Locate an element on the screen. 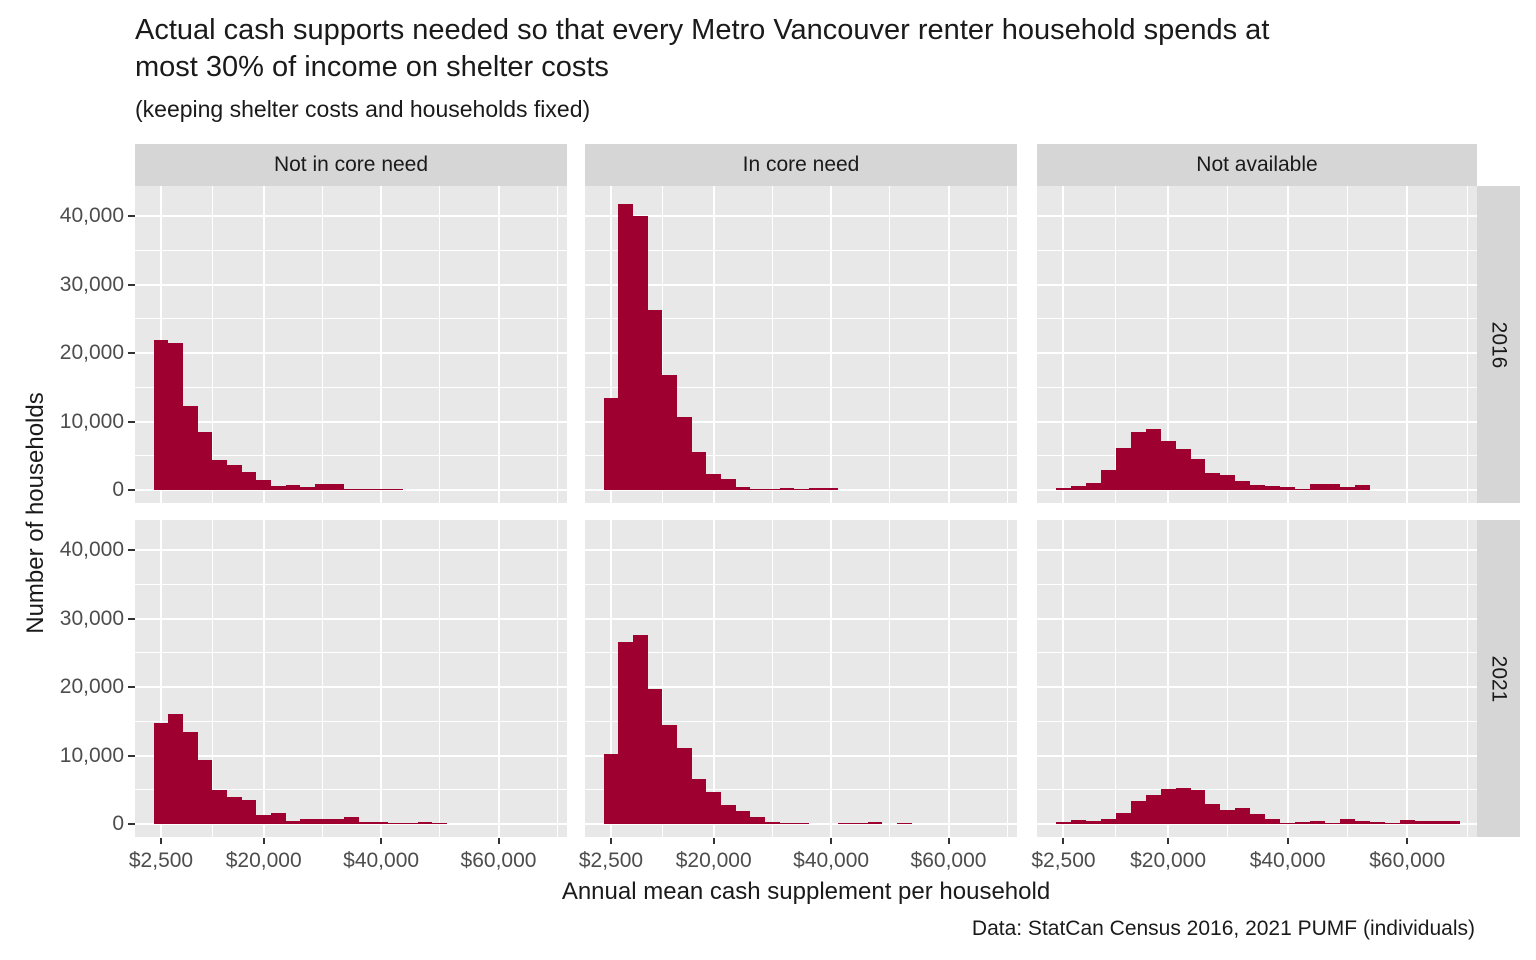  y-tick-label: 20,000 is located at coordinates (91, 687).